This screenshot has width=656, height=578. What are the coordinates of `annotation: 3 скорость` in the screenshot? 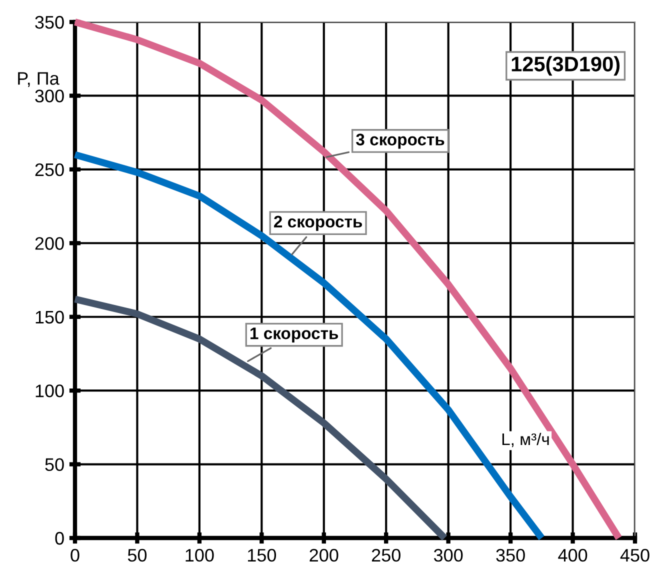 It's located at (400, 141).